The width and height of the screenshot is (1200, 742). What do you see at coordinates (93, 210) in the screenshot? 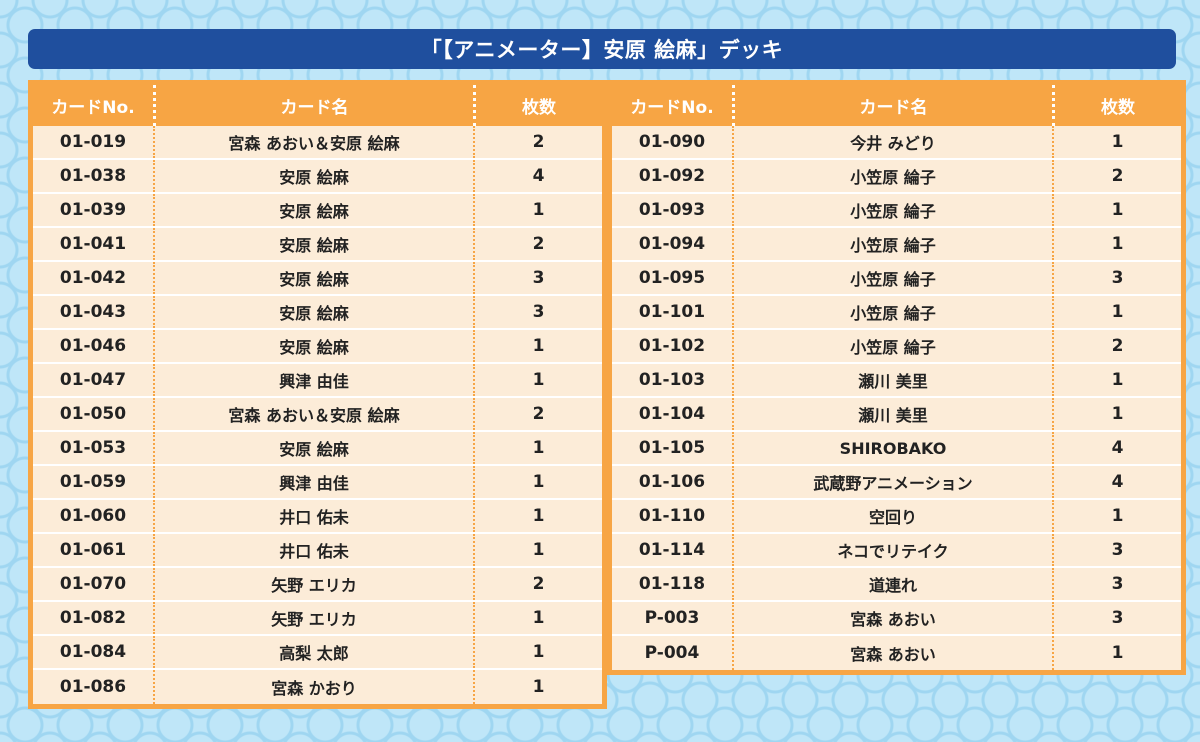
I see `card-no-cell: 01-039` at bounding box center [93, 210].